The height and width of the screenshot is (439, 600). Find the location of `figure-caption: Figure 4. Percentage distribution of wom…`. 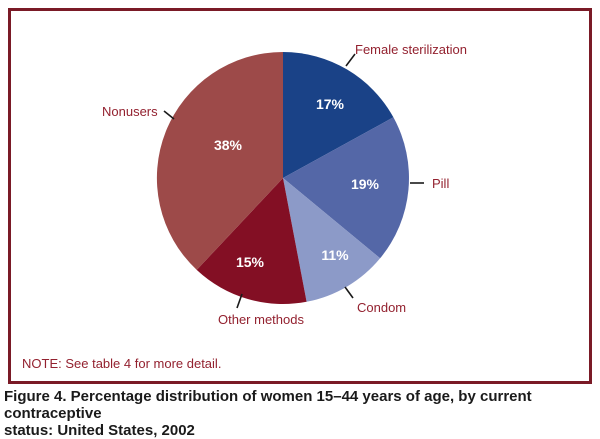

figure-caption: Figure 4. Percentage distribution of wom… is located at coordinates (300, 413).